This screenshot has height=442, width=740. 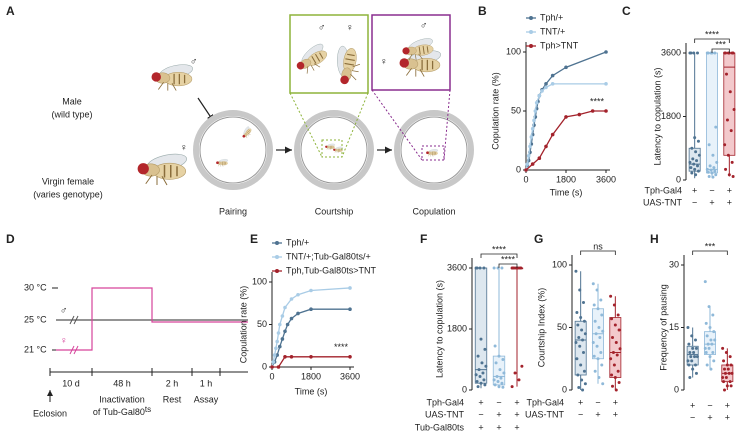 What do you see at coordinates (710, 246) in the screenshot?
I see `significance-label: ***` at bounding box center [710, 246].